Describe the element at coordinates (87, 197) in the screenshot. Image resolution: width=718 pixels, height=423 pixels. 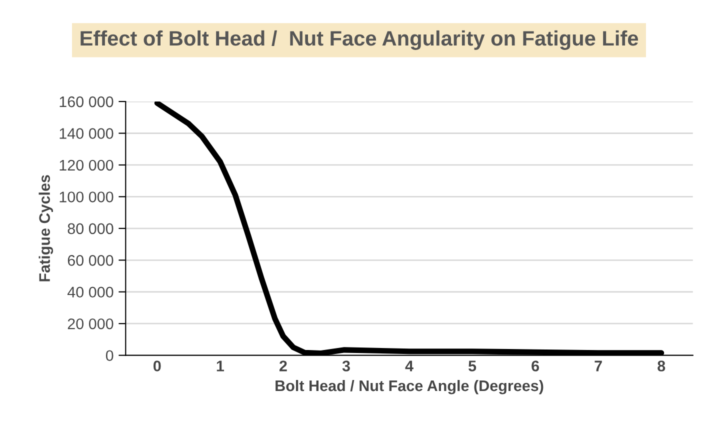
I see `y-tick-label: 100 000` at that location.